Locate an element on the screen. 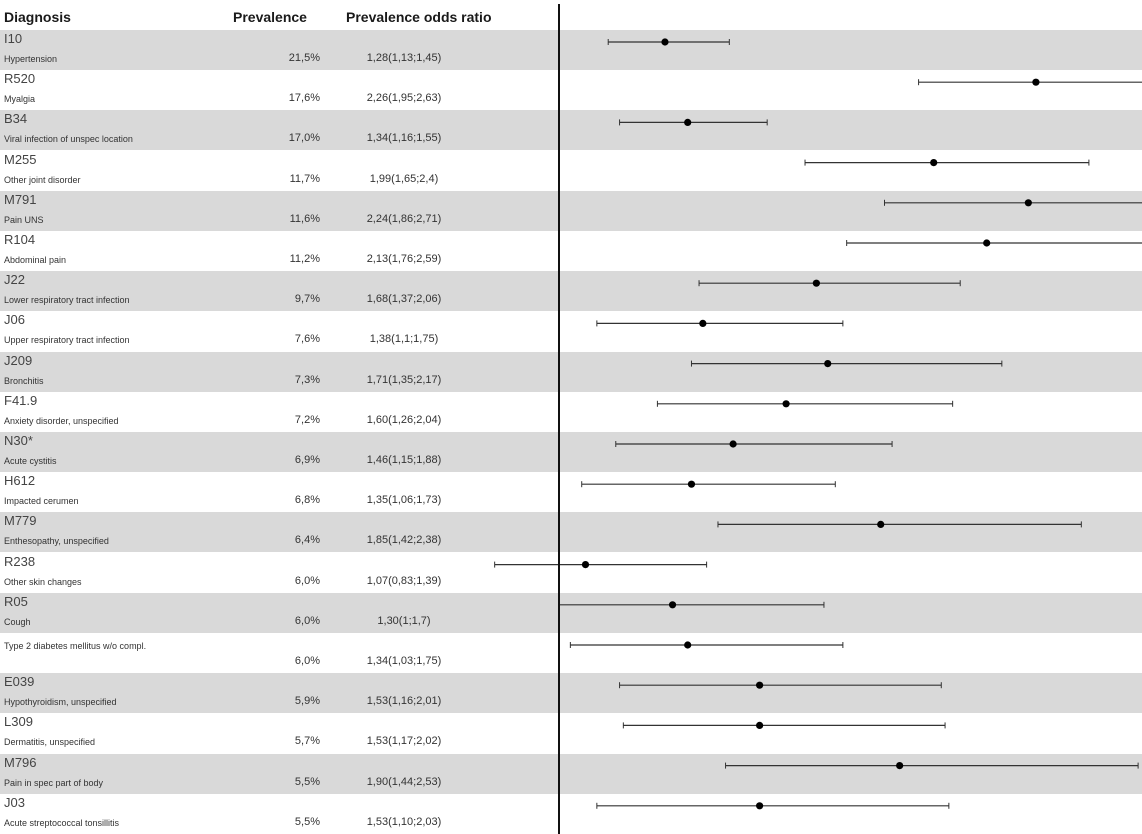  diagnosis-code: B34 is located at coordinates (16, 119).